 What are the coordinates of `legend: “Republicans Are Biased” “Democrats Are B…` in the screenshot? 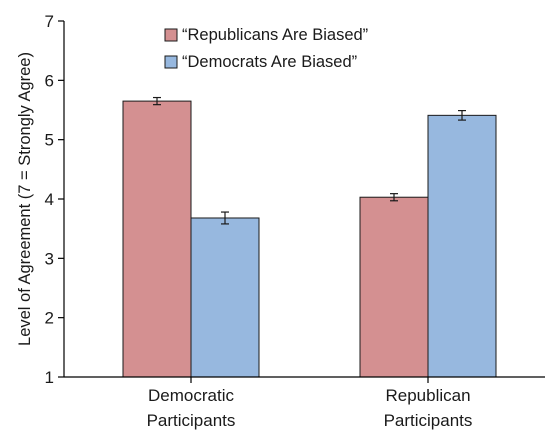 It's located at (266, 48).